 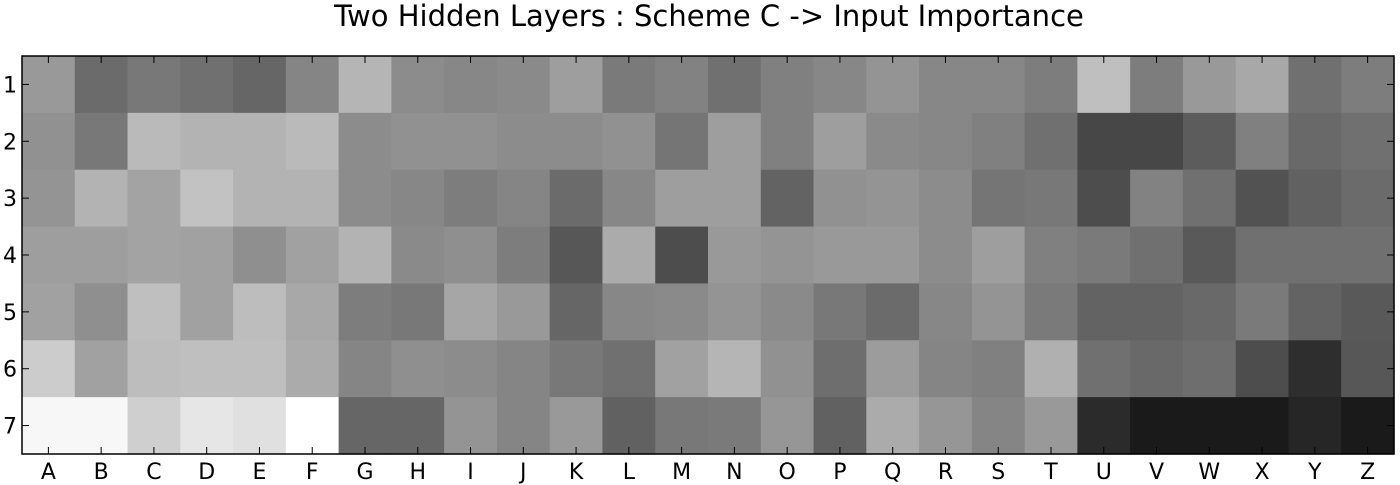 I want to click on heatmap-cell-6-B, so click(x=101, y=369).